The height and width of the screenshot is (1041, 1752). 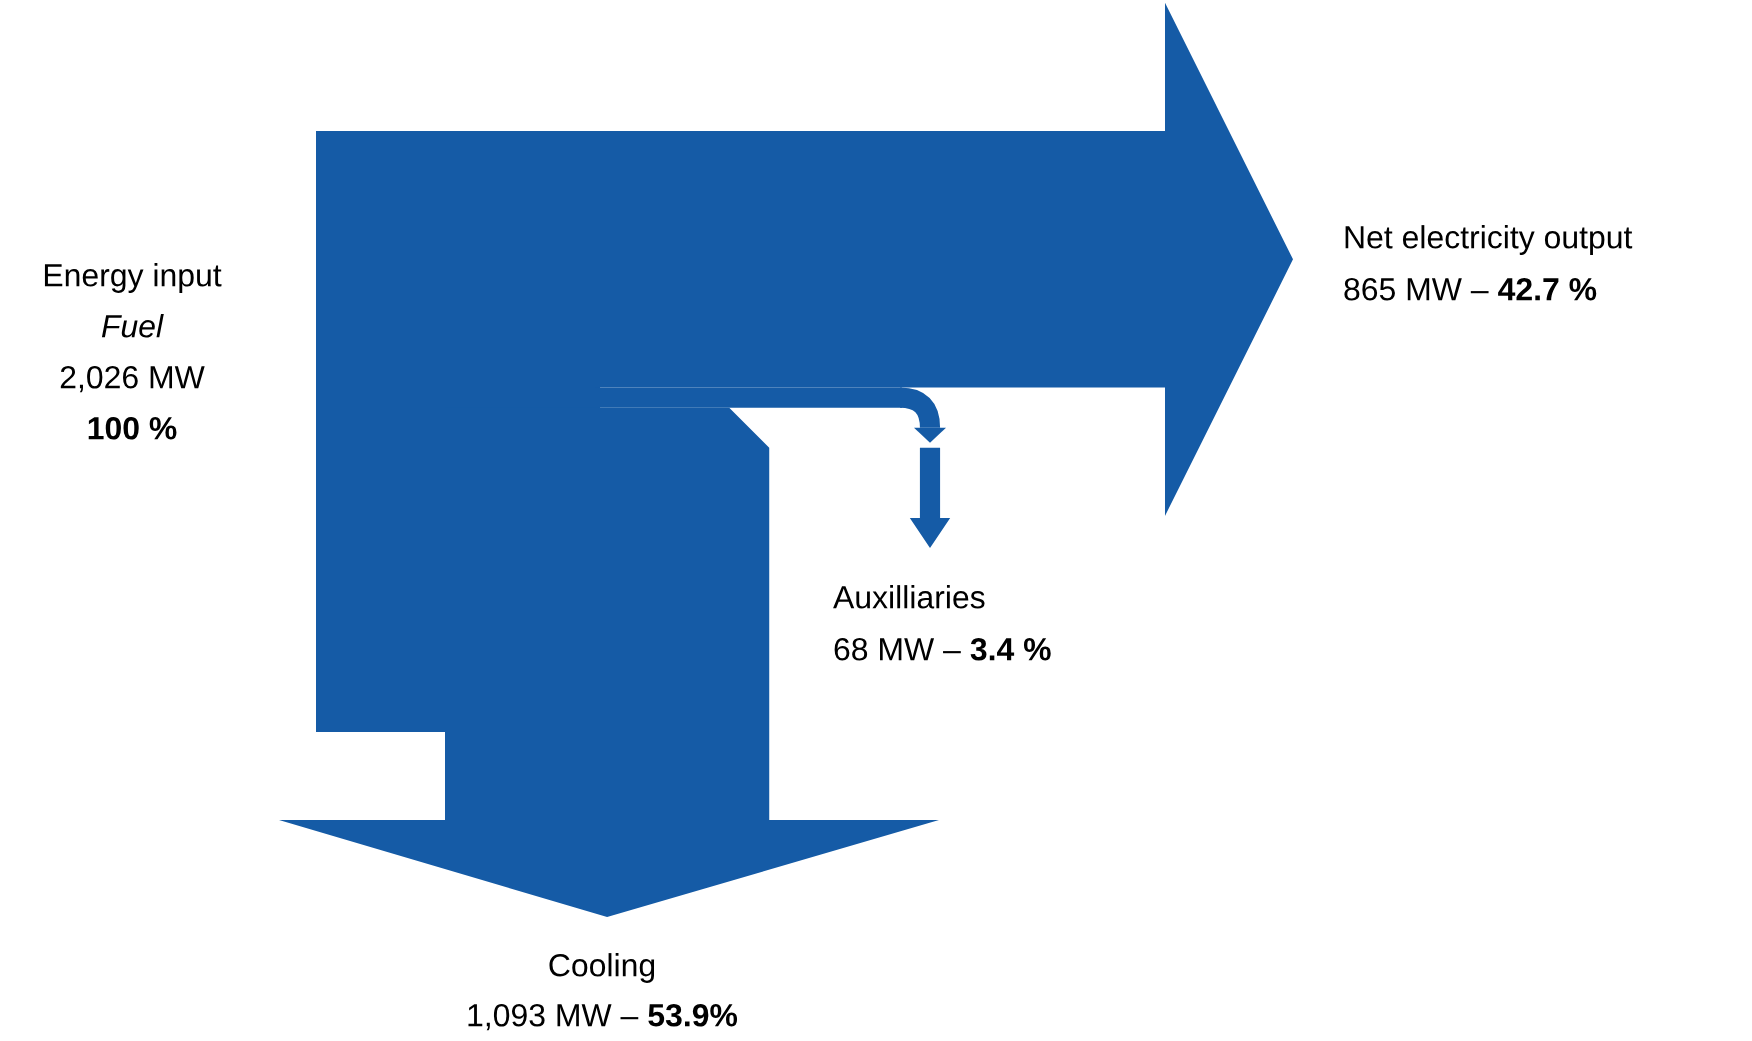 What do you see at coordinates (1416, 289) in the screenshot?
I see `data-label: 865 MW –` at bounding box center [1416, 289].